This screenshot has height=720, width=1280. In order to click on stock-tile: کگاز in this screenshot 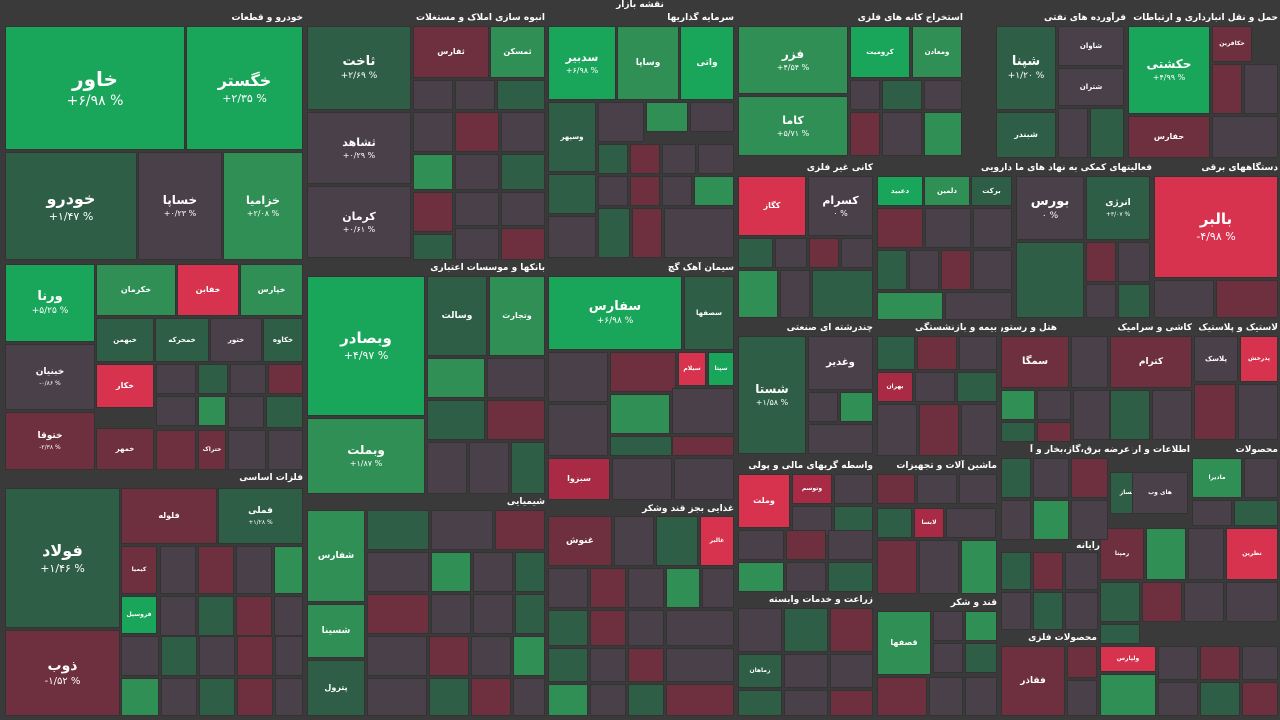, I will do `click(772, 206)`.